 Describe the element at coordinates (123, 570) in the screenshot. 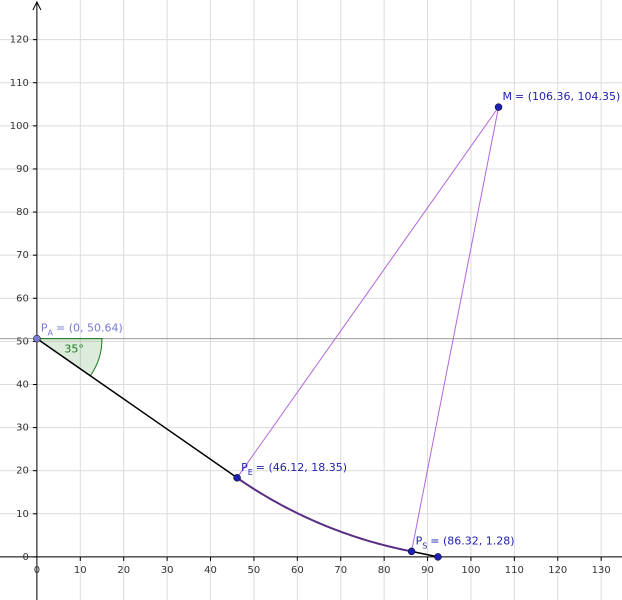

I see `x-tick-label: 20` at that location.